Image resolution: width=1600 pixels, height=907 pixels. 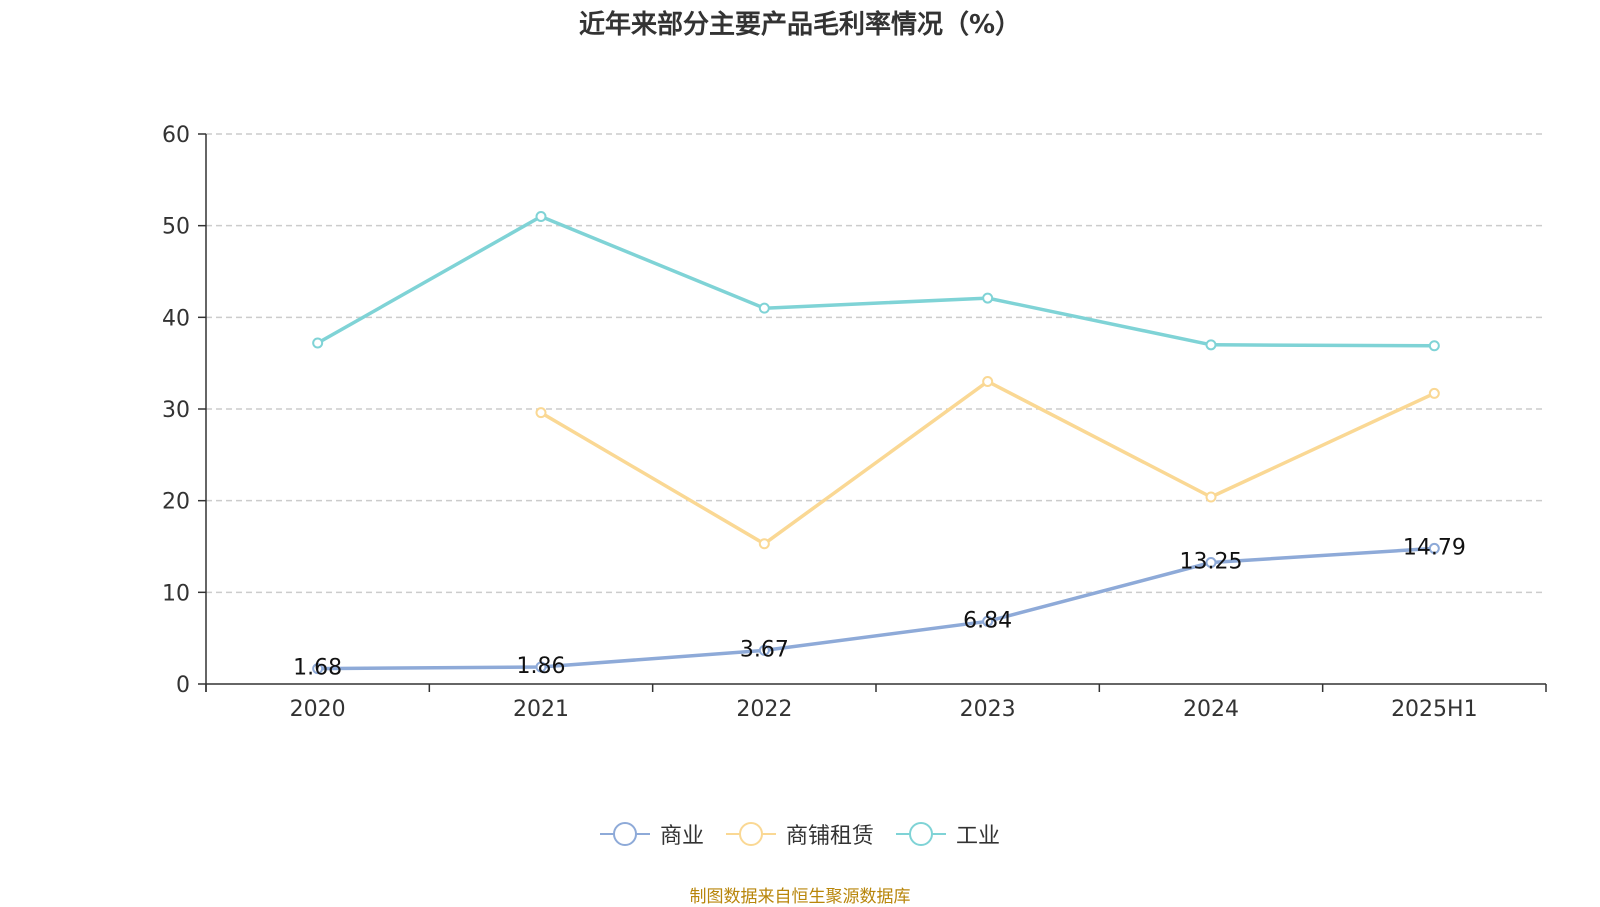 What do you see at coordinates (1211, 709) in the screenshot?
I see `x-tick-label-4: 2024` at bounding box center [1211, 709].